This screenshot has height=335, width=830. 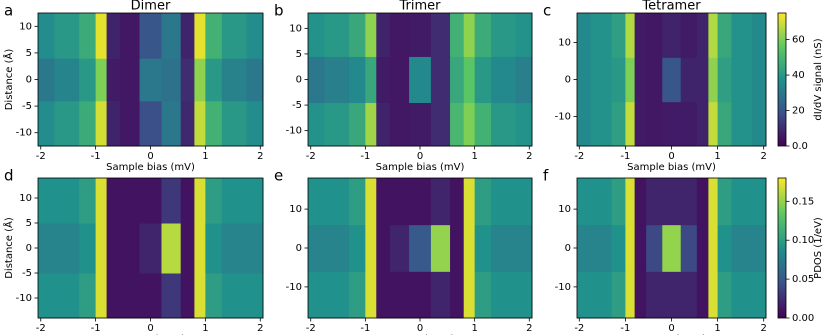 I want to click on panel-letter: f, so click(x=546, y=176).